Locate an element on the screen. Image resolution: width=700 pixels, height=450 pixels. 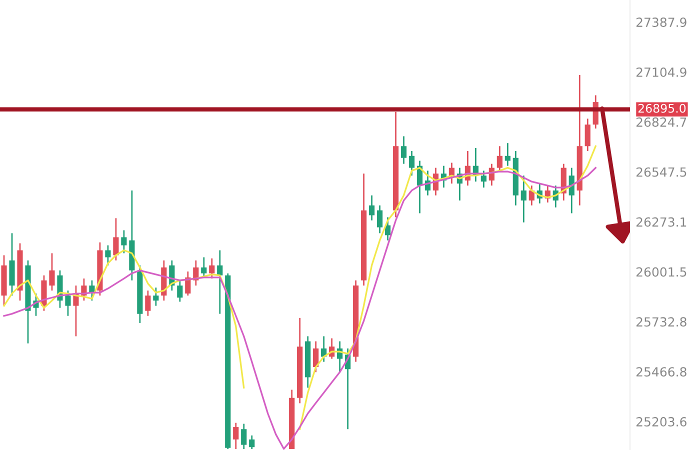
y-tick-label: 26824.7 is located at coordinates (661, 122).